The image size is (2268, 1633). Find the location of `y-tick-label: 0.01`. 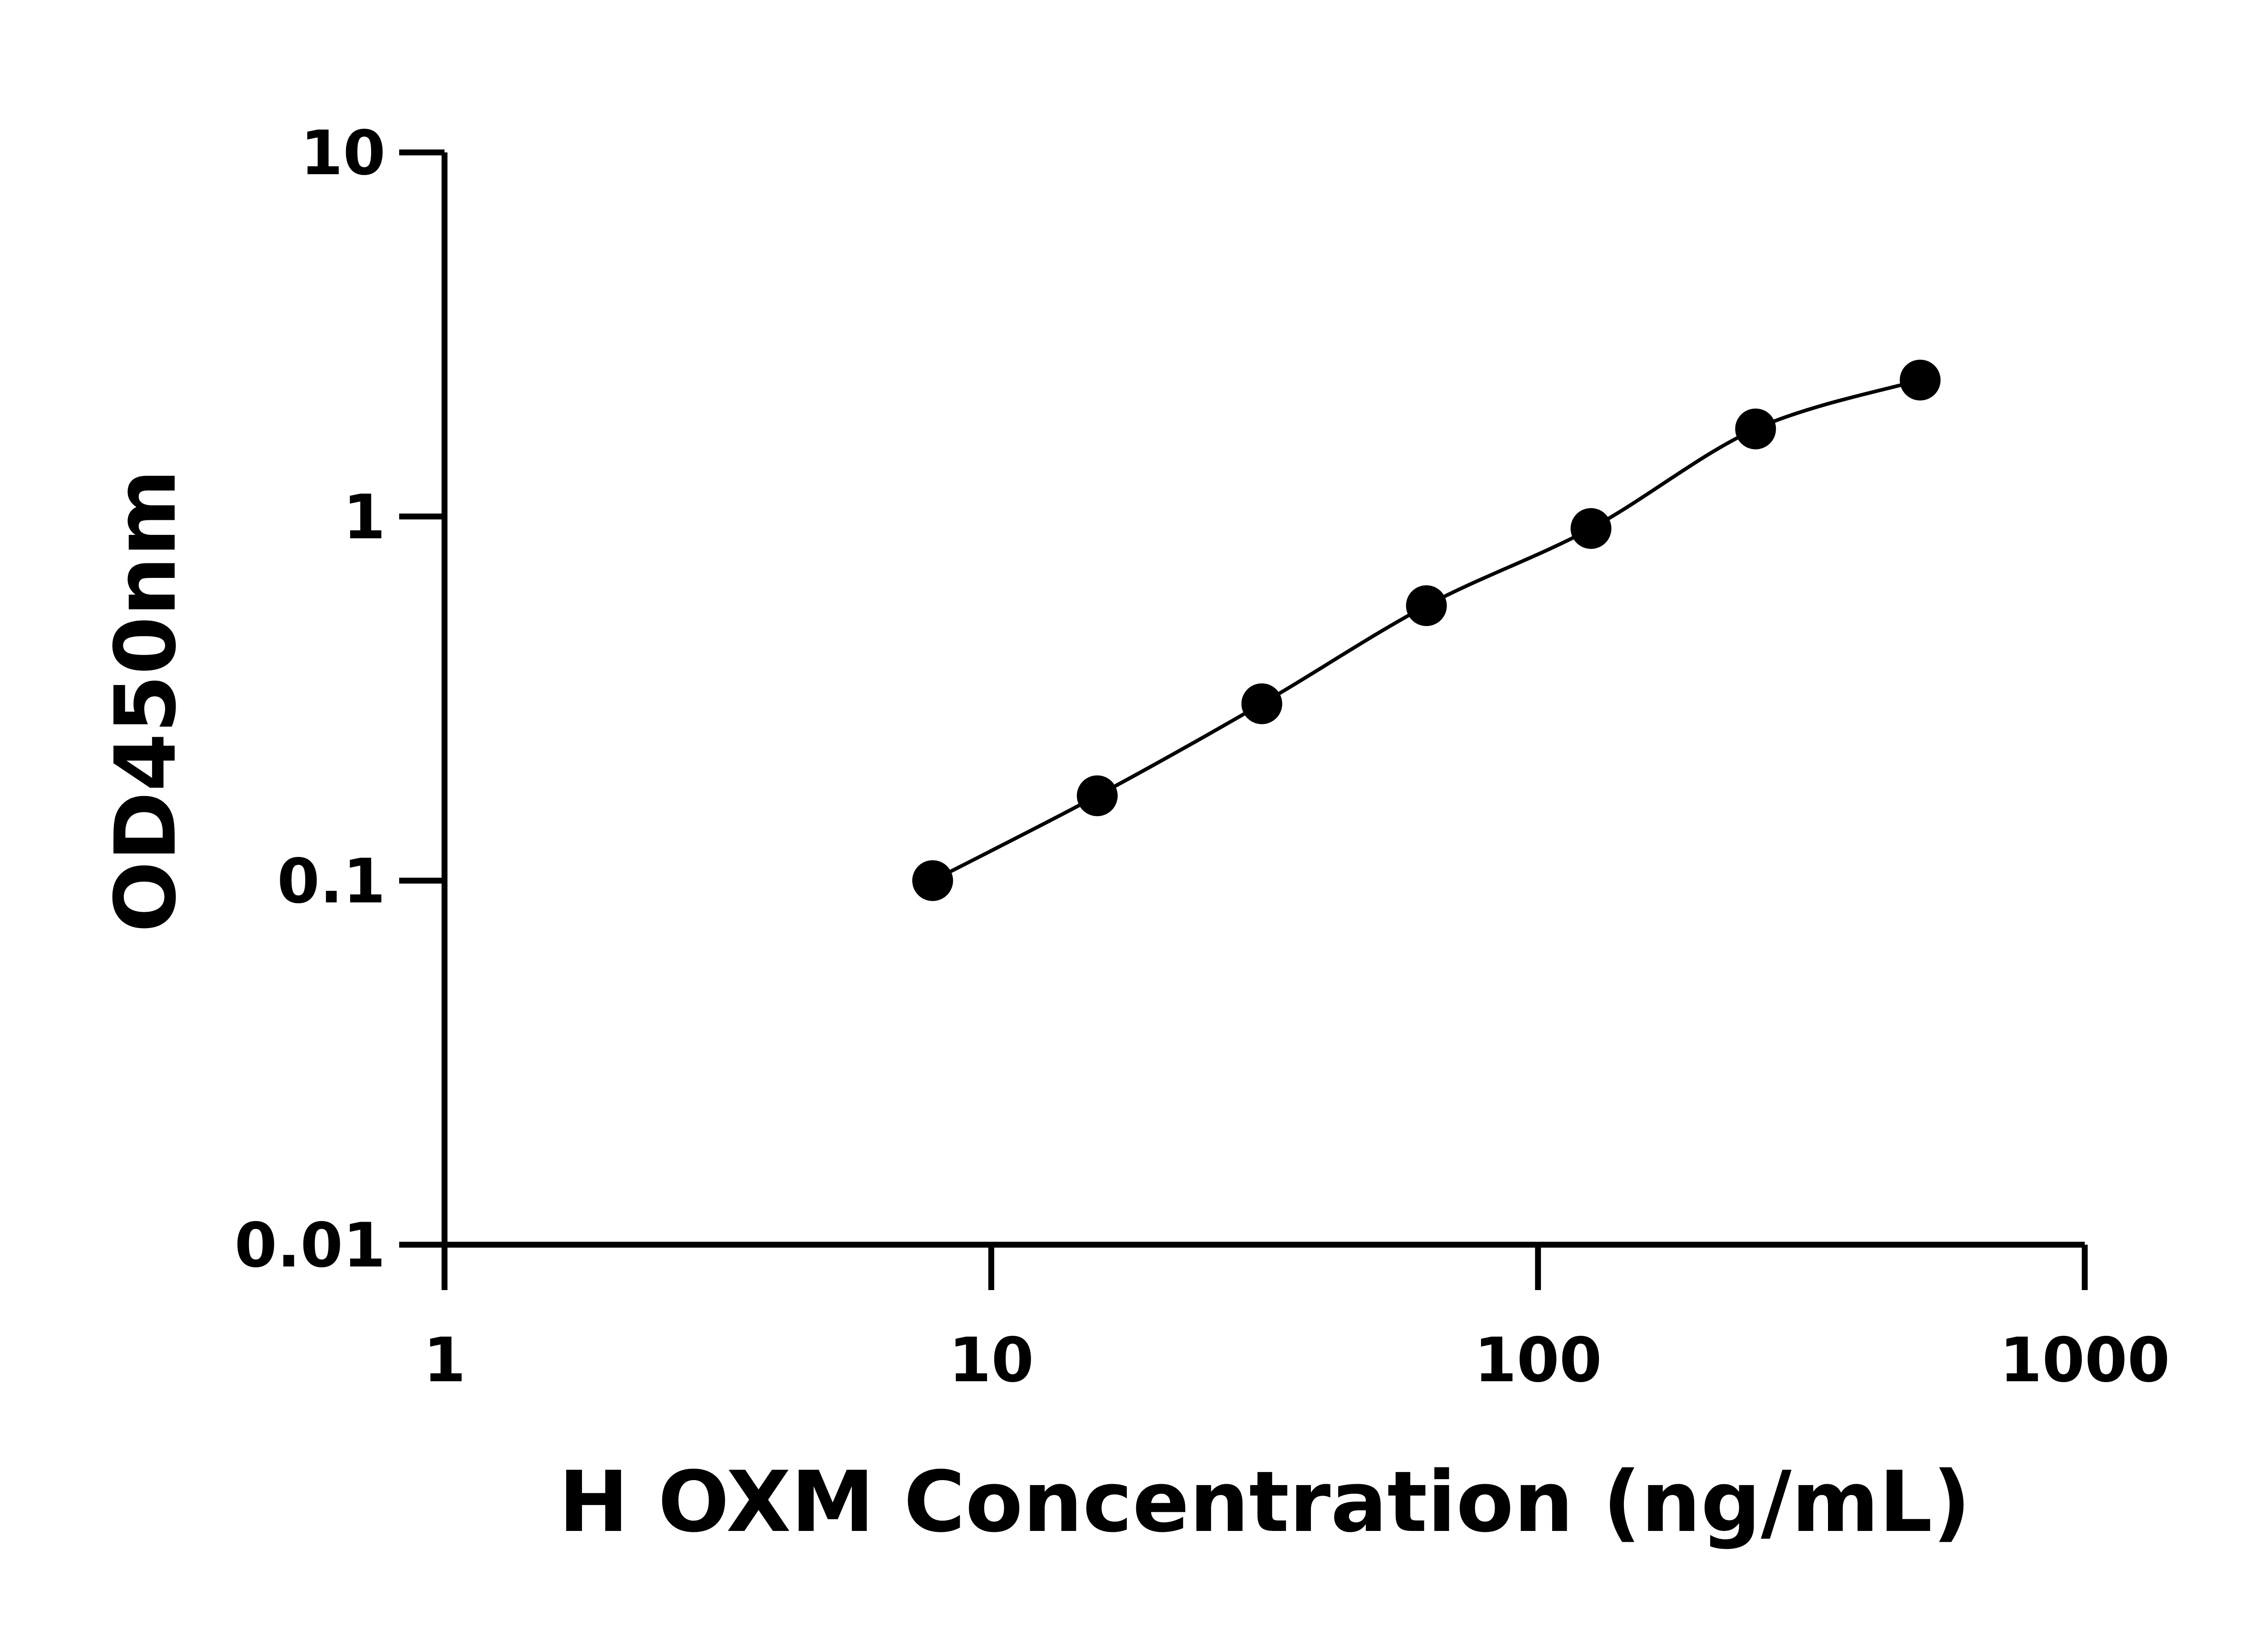

y-tick-label: 0.01 is located at coordinates (311, 1245).